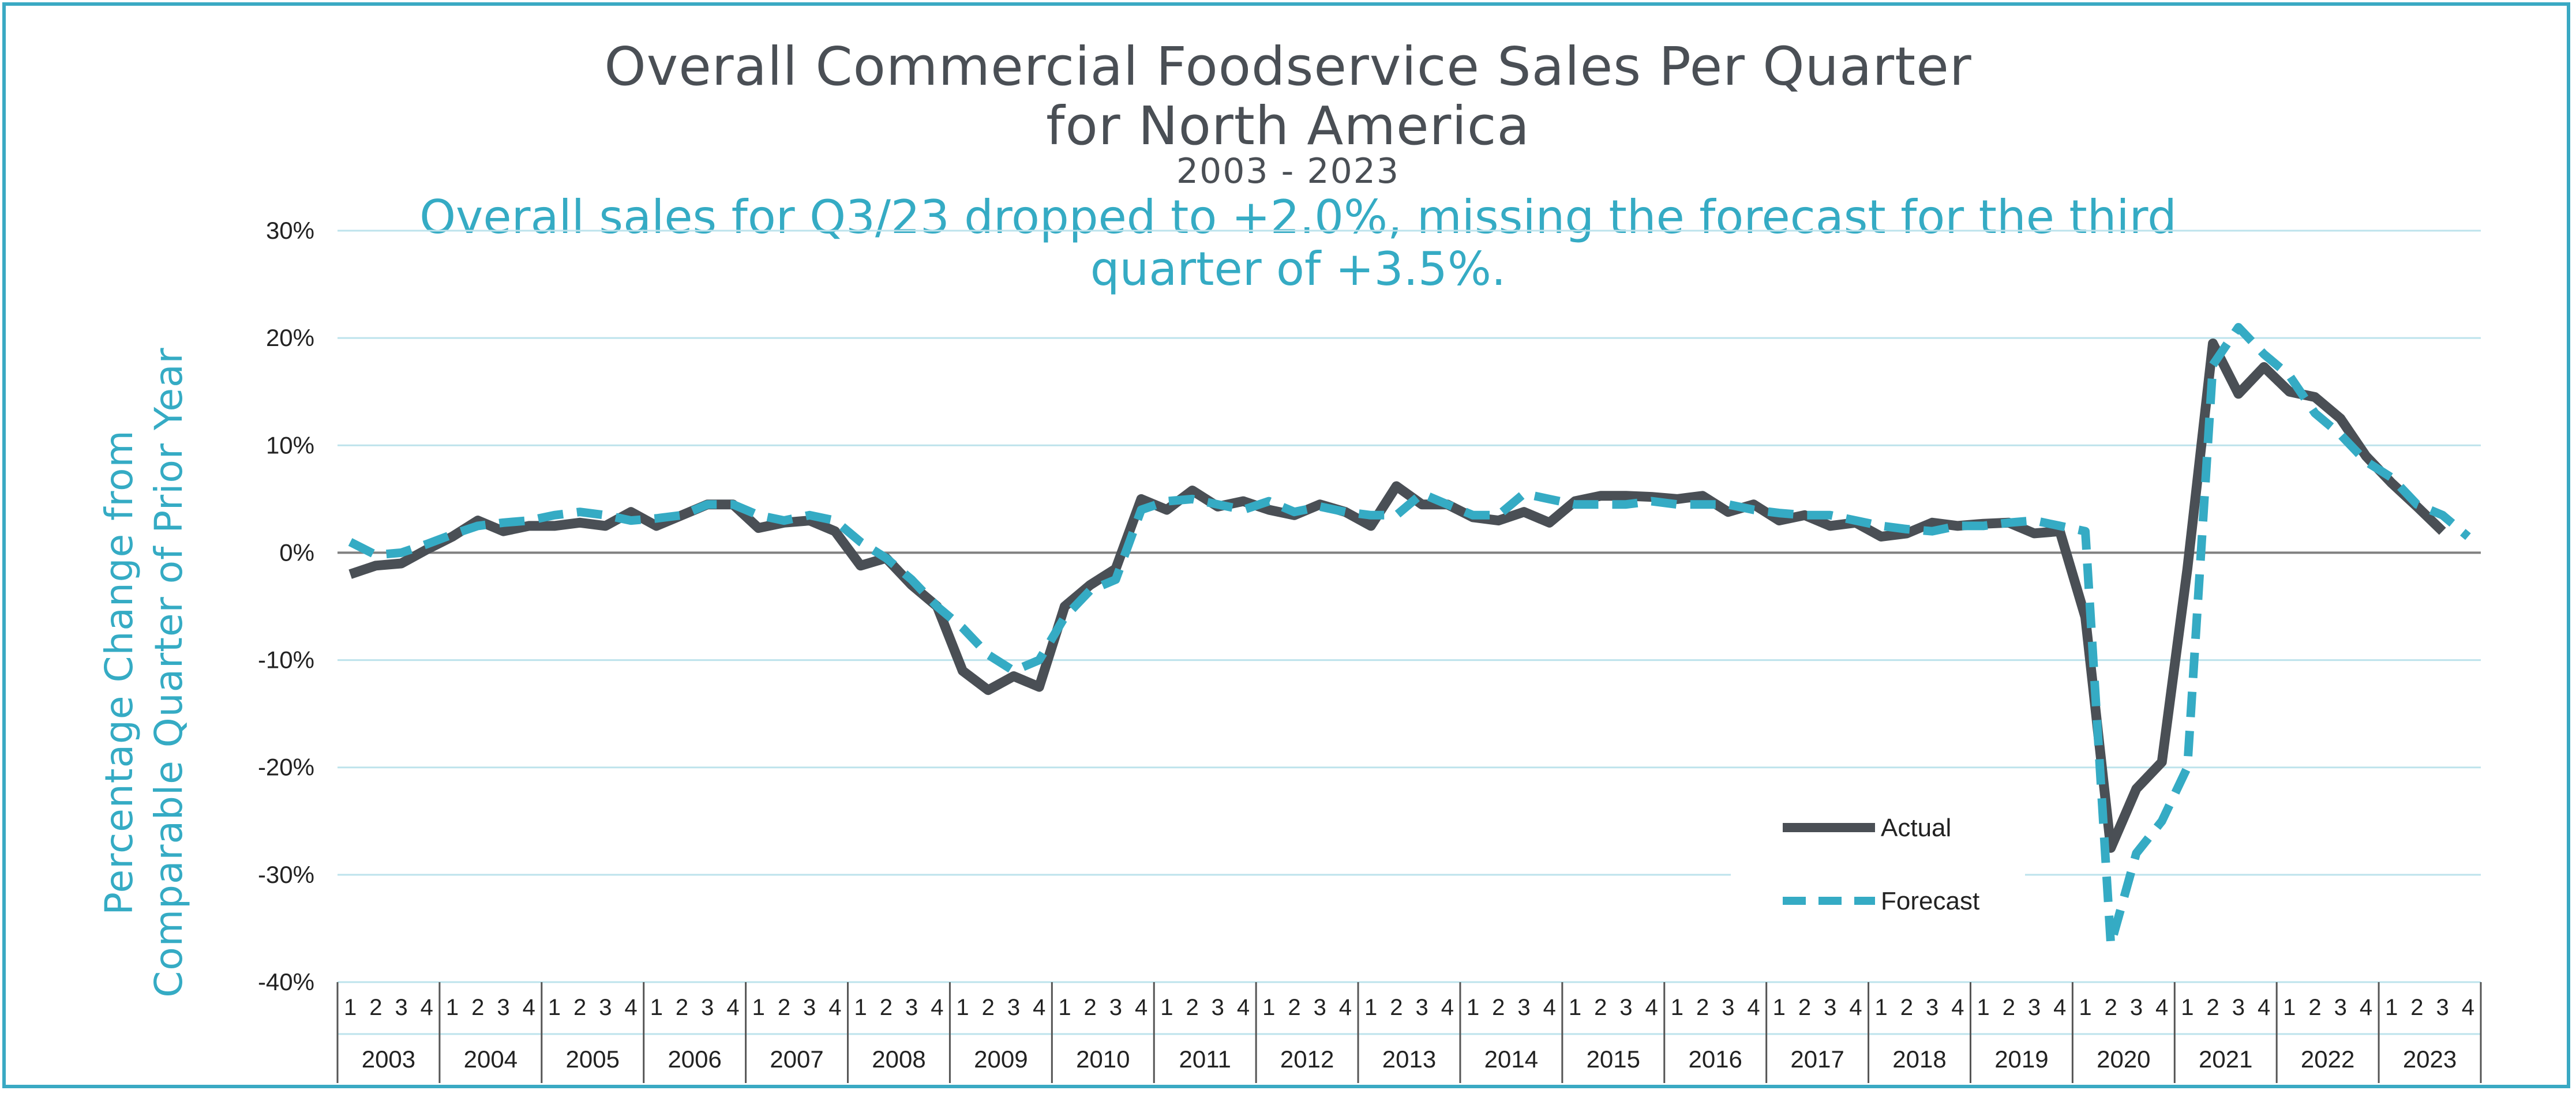 The image size is (2576, 1094). I want to click on chart-title-line2: for North America, so click(1288, 126).